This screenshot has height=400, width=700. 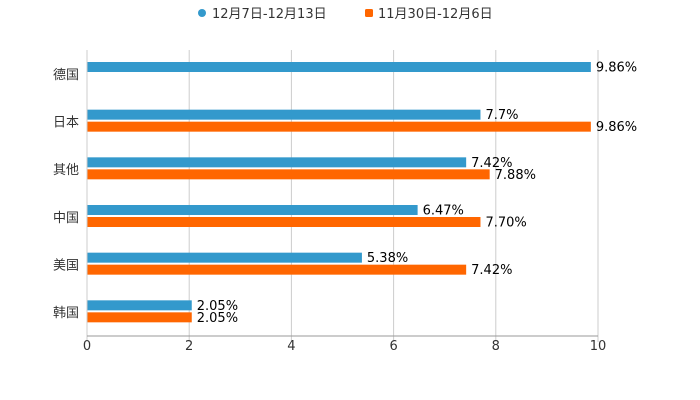 I want to click on data-label-series-1: 7.7%, so click(x=501, y=115).